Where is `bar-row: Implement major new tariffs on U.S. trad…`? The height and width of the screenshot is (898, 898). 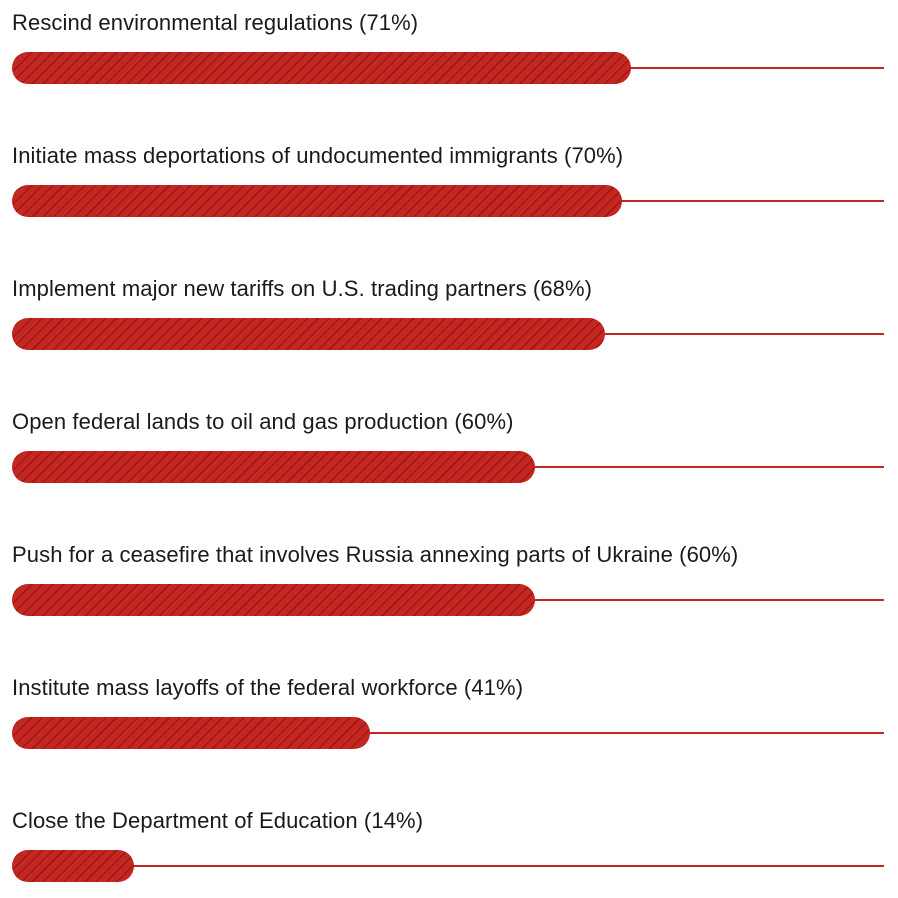
bar-row: Implement major new tariffs on U.S. trad… is located at coordinates (448, 316).